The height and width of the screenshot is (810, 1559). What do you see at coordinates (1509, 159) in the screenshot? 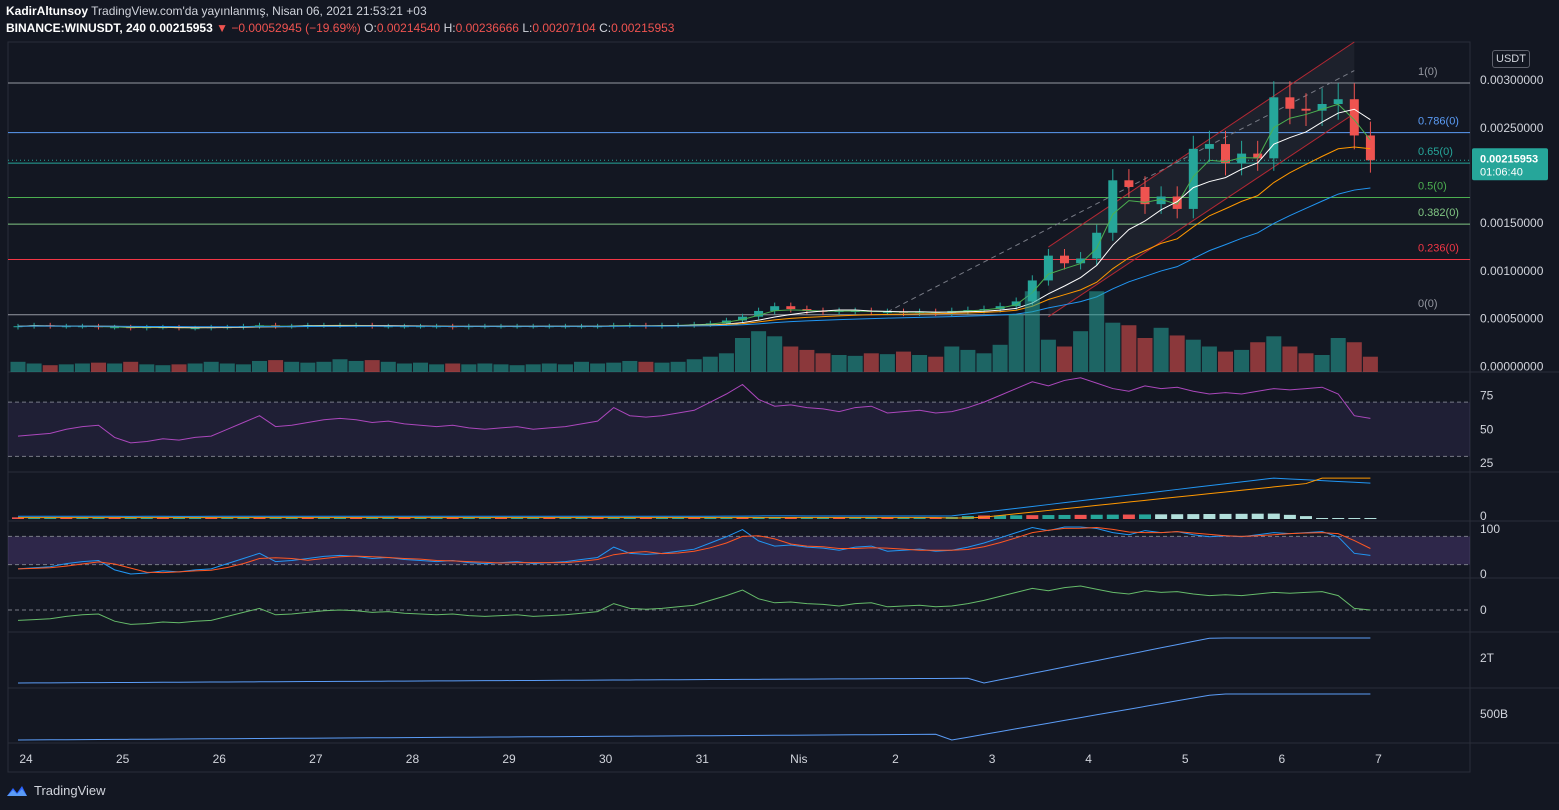
I see `last-price-badge-value: 0.00215953` at bounding box center [1509, 159].